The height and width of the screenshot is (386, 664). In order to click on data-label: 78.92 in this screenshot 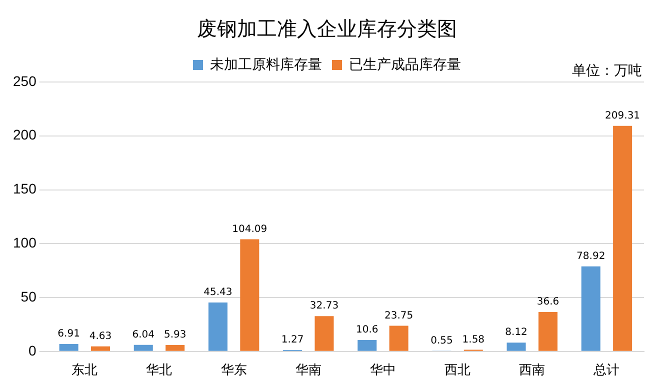, I will do `click(591, 256)`.